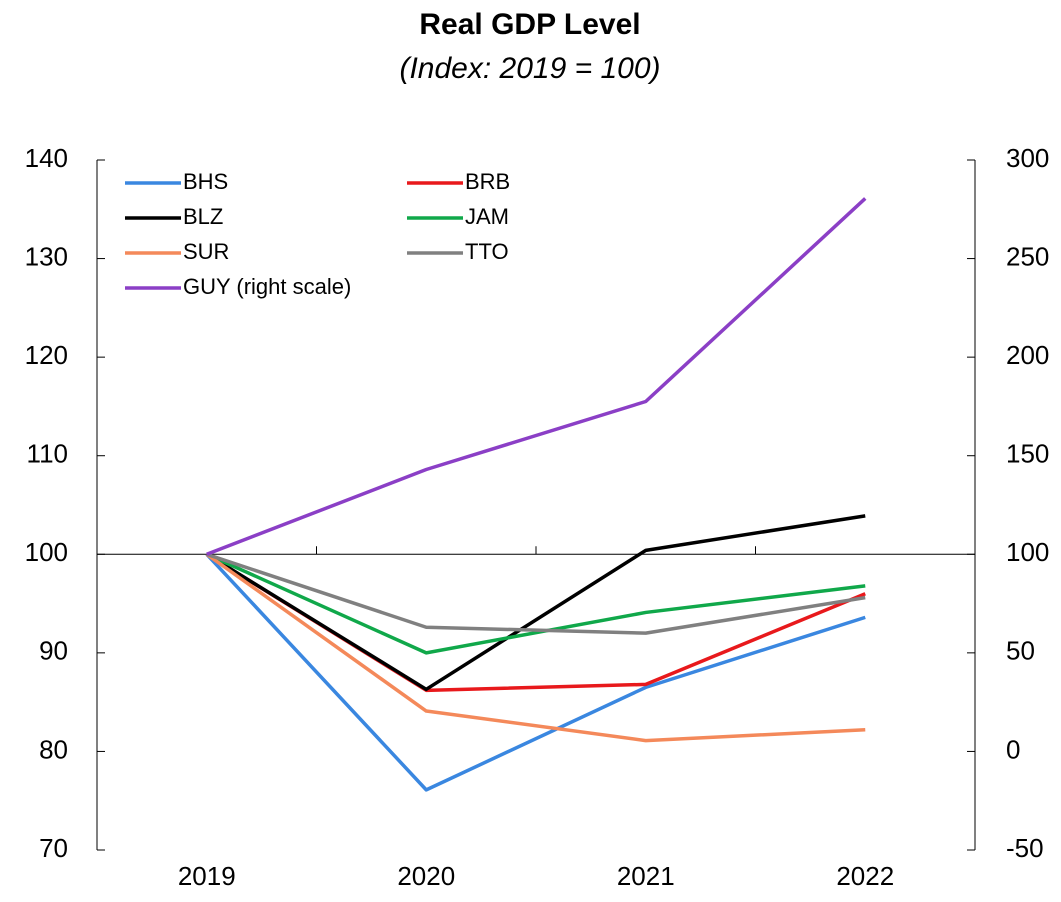  I want to click on y-tick-label: 120, so click(46, 355).